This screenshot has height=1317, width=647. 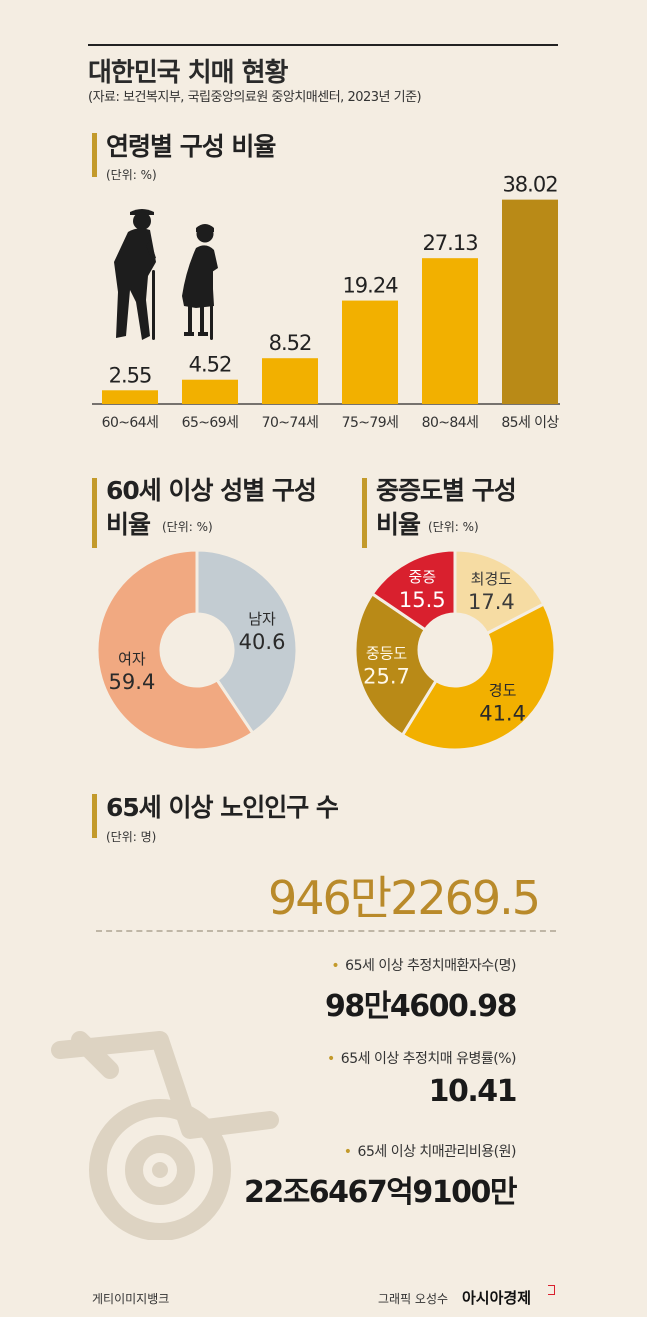 I want to click on slice-value-label: 17.4, so click(x=491, y=602).